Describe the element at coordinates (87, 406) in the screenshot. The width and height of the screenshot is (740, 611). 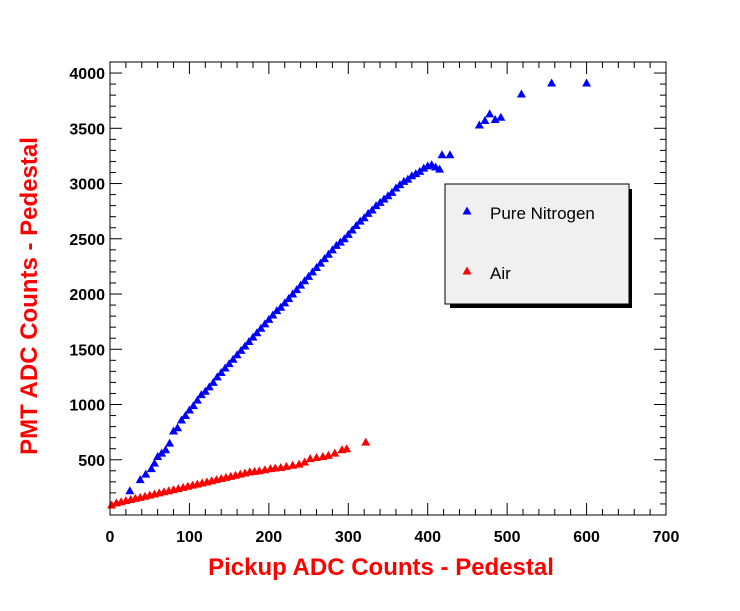
I see `y-tick-label: 1000` at that location.